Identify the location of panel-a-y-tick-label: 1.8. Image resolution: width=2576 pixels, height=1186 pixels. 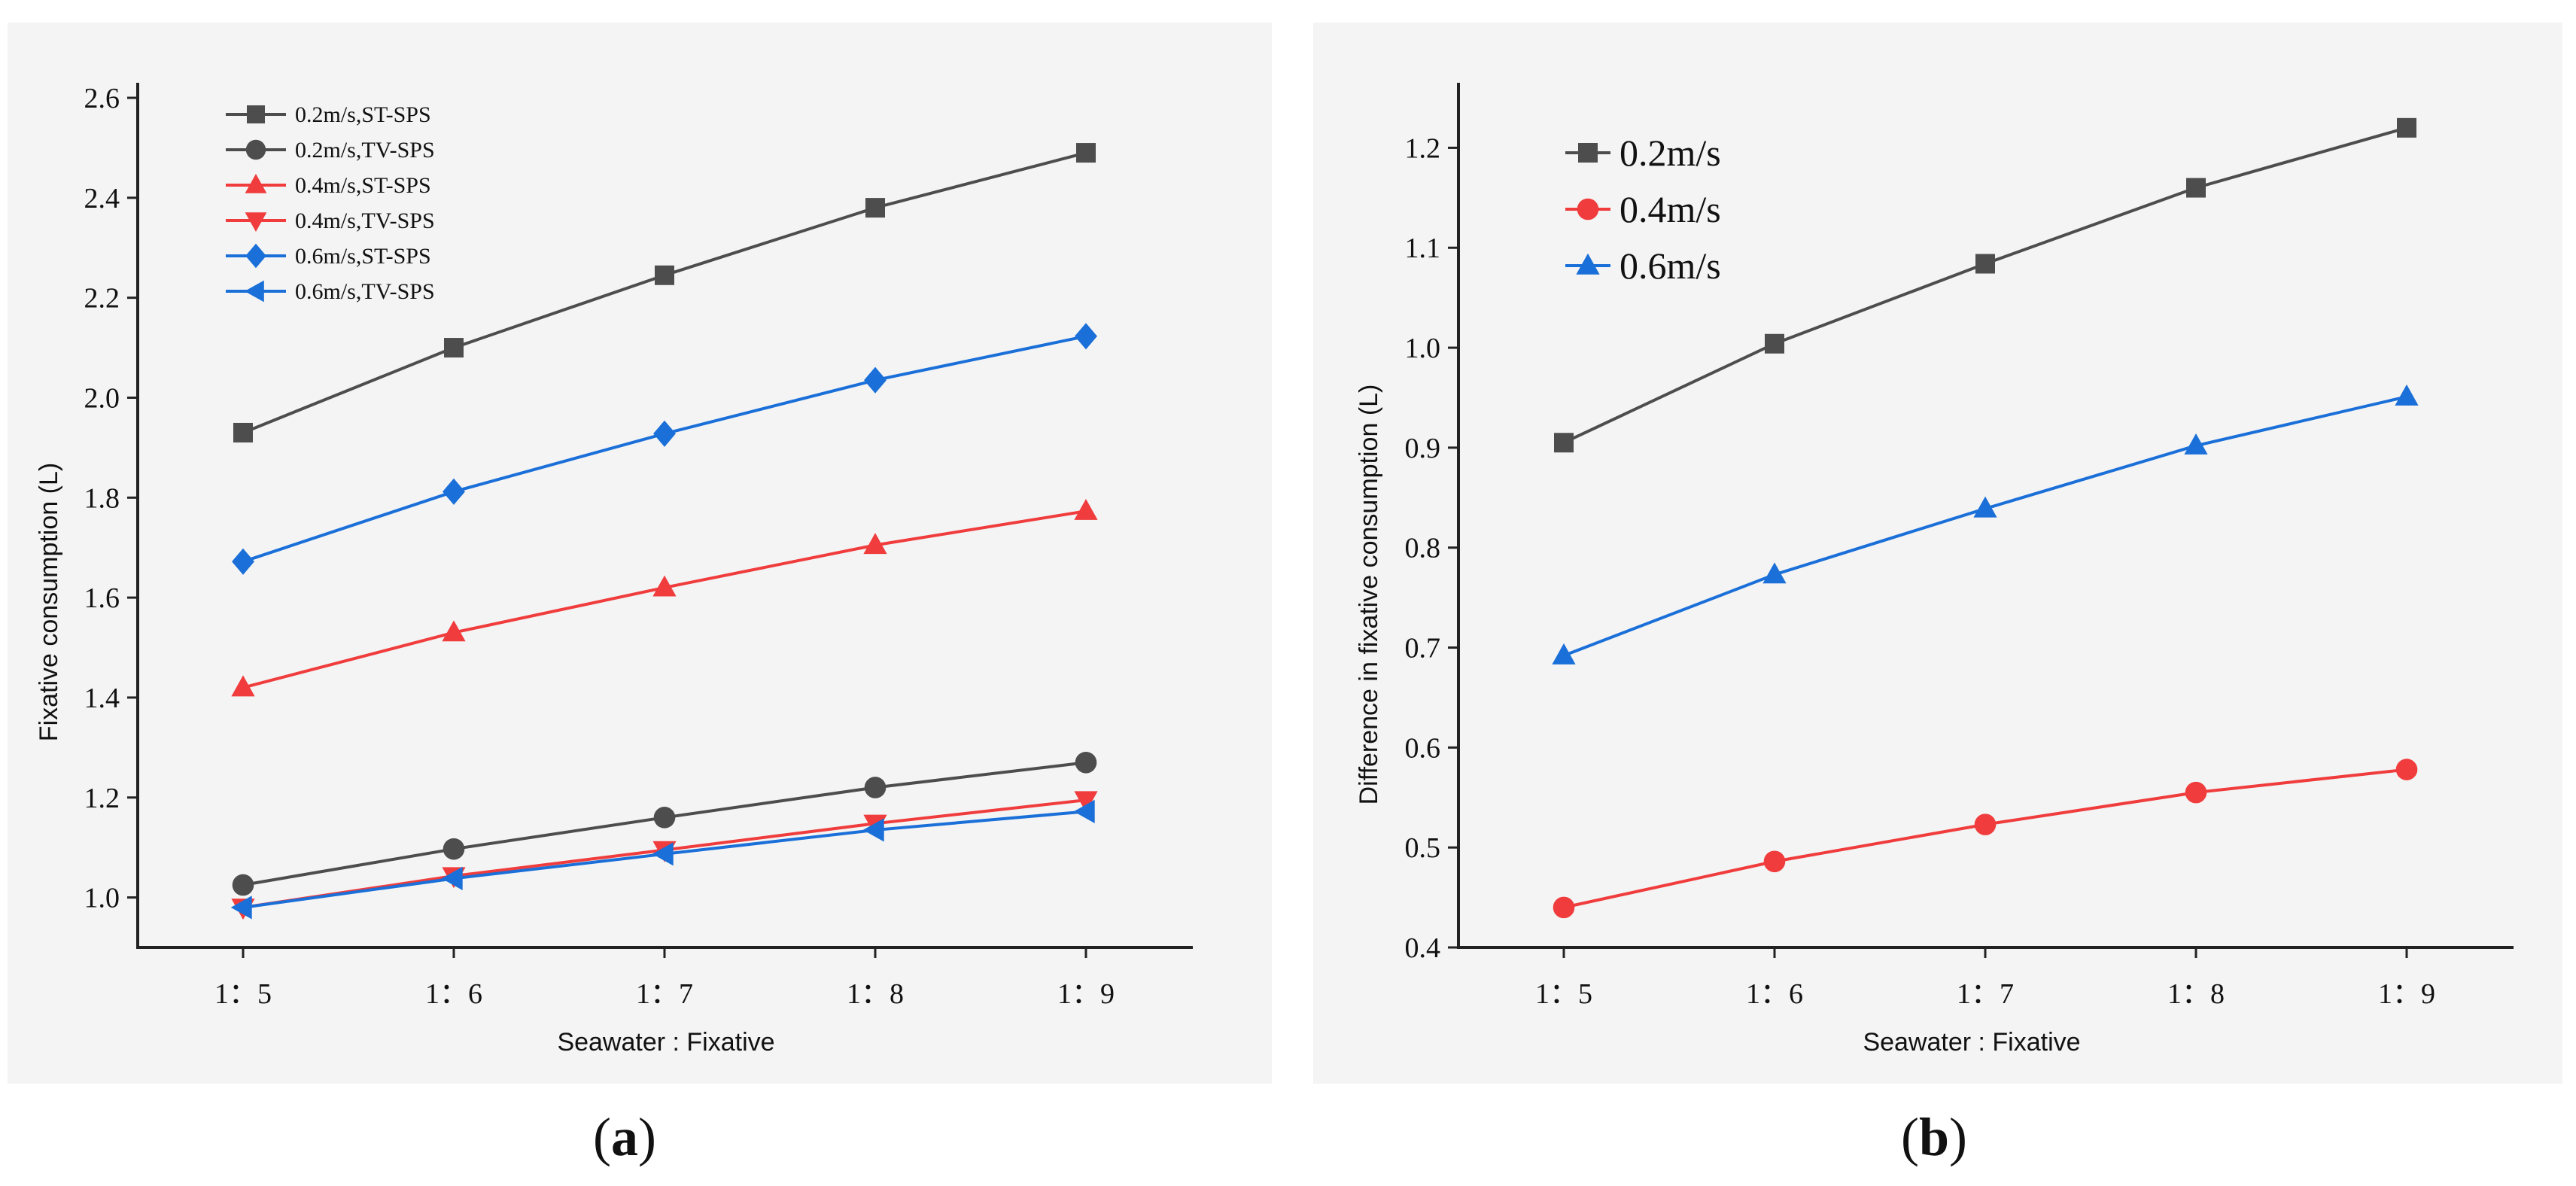
(102, 498).